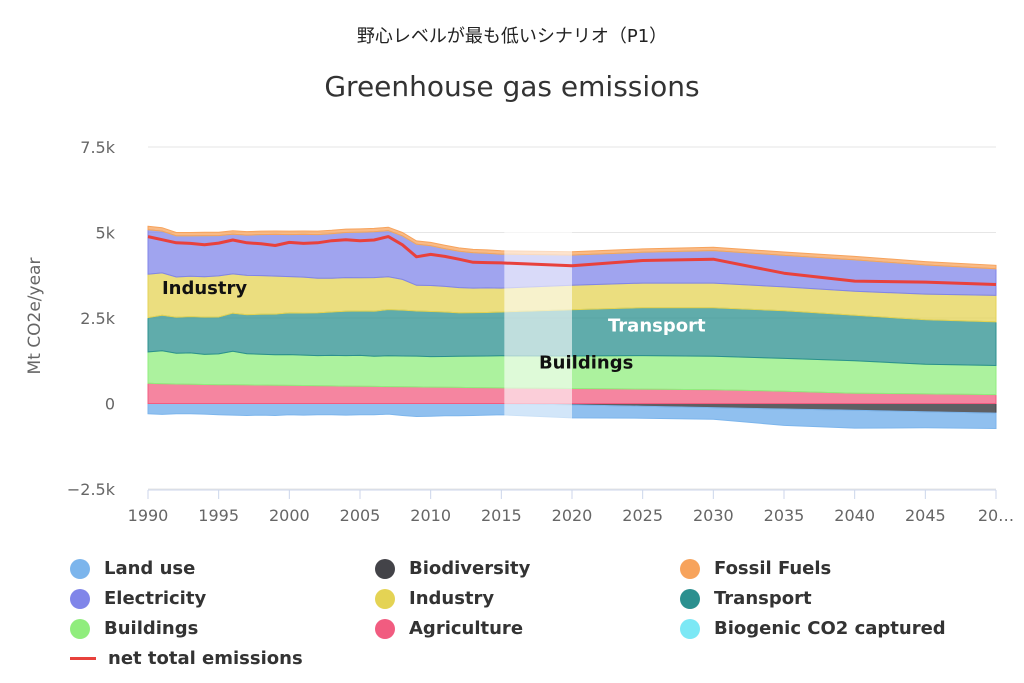 The height and width of the screenshot is (683, 1024). I want to click on legend-item-industry: Industry, so click(434, 598).